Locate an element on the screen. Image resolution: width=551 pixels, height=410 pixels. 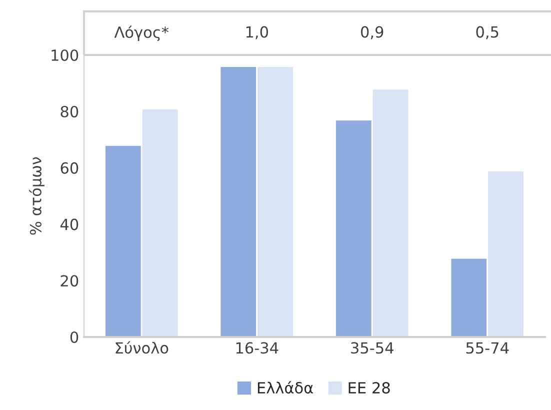
y-axis-title: % ατόμων is located at coordinates (36, 196).